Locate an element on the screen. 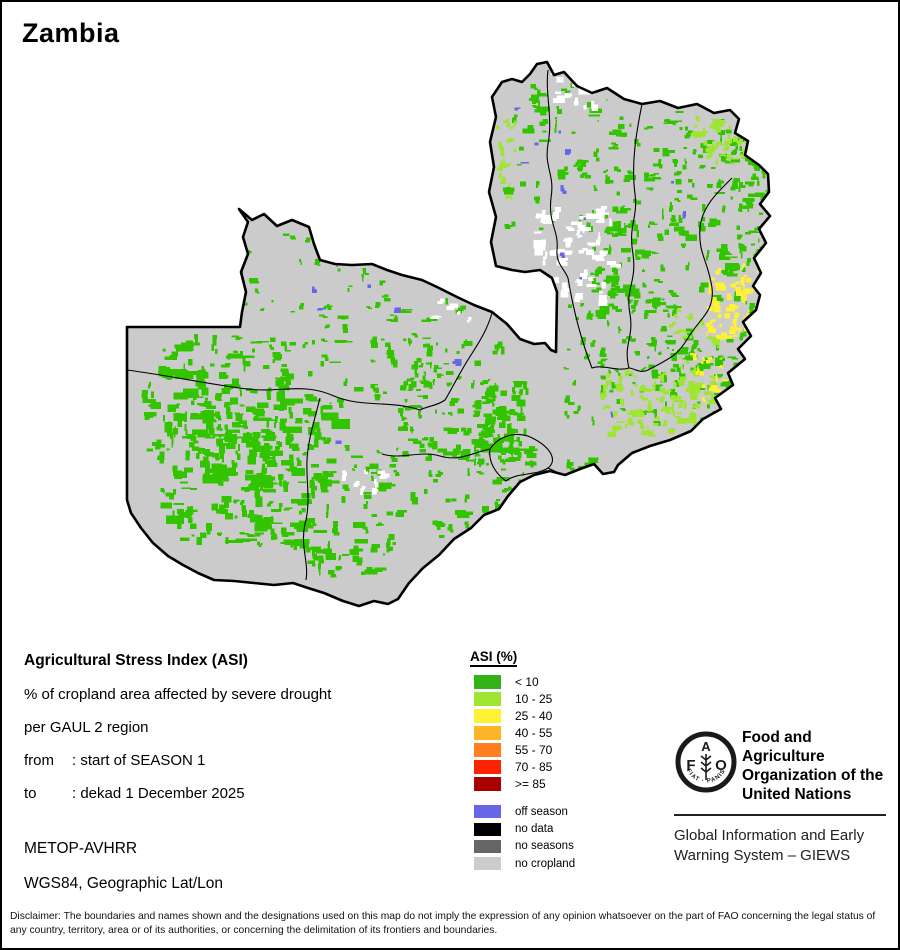  info-to: to : dekad 1 December 2025 is located at coordinates (239, 793).